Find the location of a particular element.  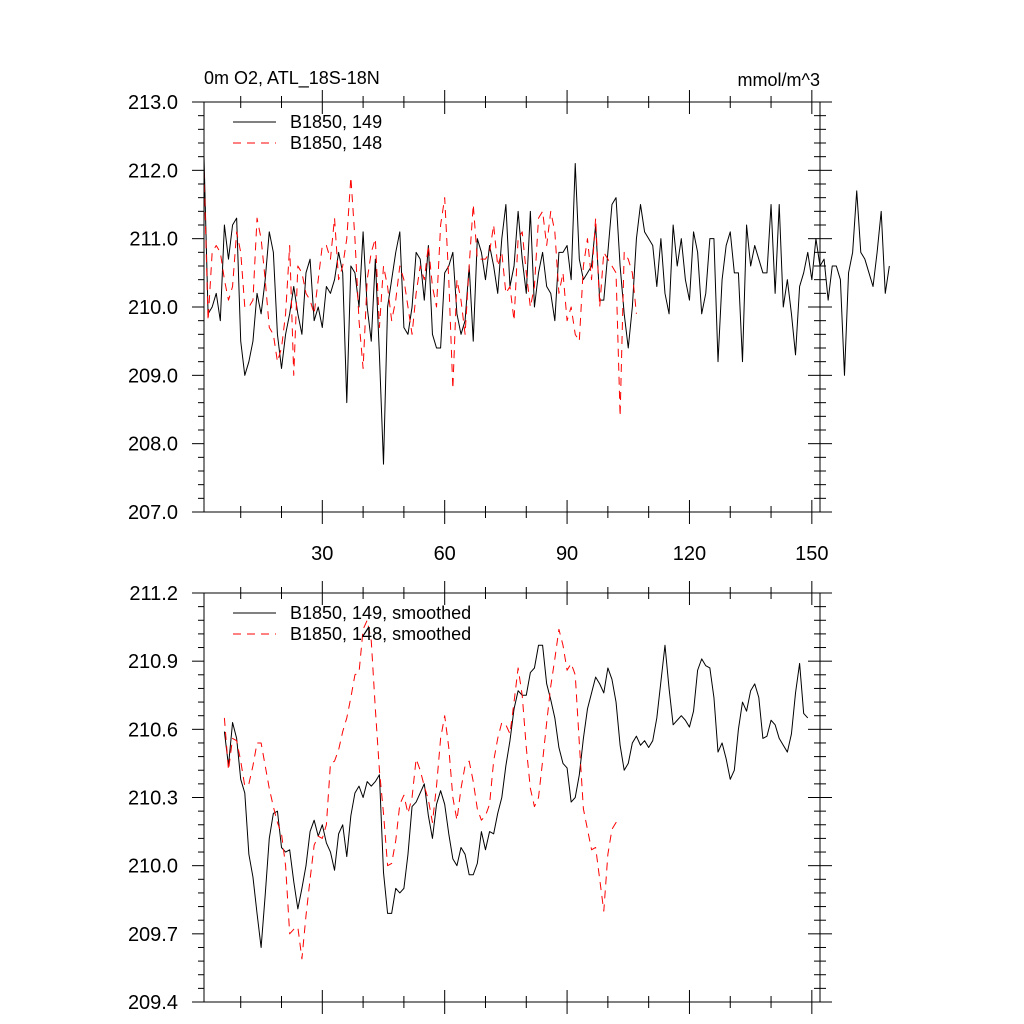

top-x-tick-label: 150 is located at coordinates (811, 554).